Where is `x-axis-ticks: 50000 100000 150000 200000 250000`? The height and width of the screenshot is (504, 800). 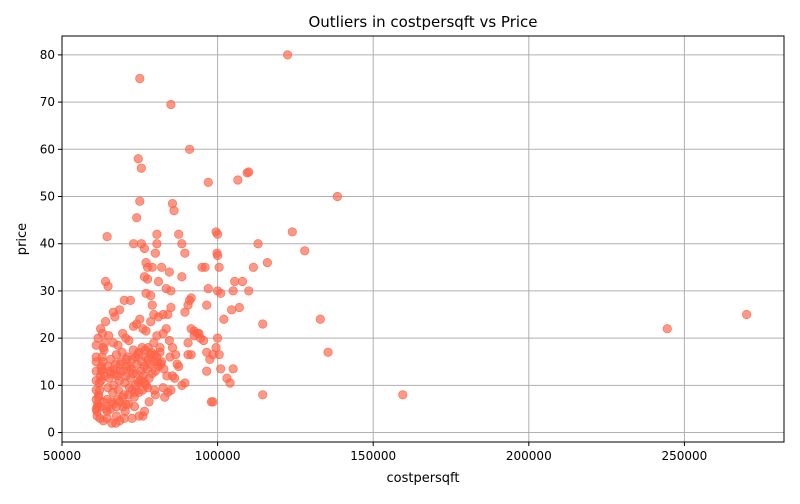
x-axis-ticks: 50000 100000 150000 200000 250000 is located at coordinates (375, 452).